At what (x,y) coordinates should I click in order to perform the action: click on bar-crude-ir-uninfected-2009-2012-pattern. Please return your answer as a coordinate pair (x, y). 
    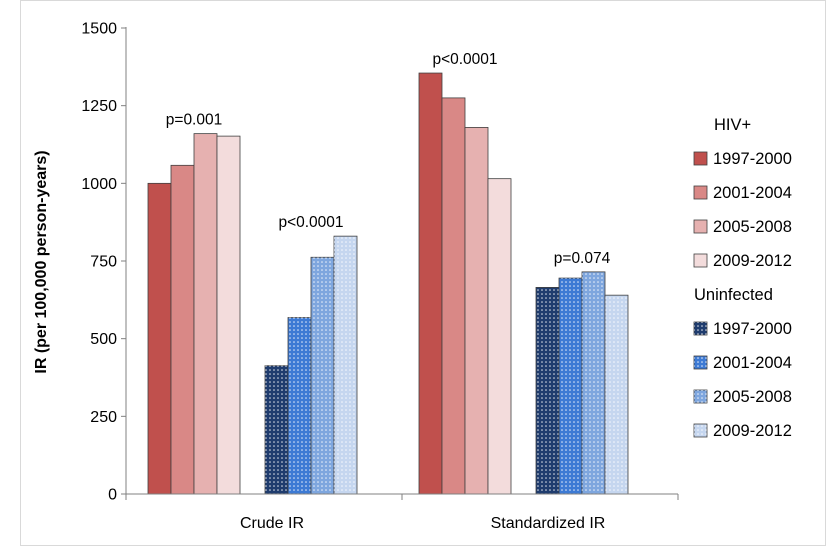
    Looking at the image, I should click on (345, 365).